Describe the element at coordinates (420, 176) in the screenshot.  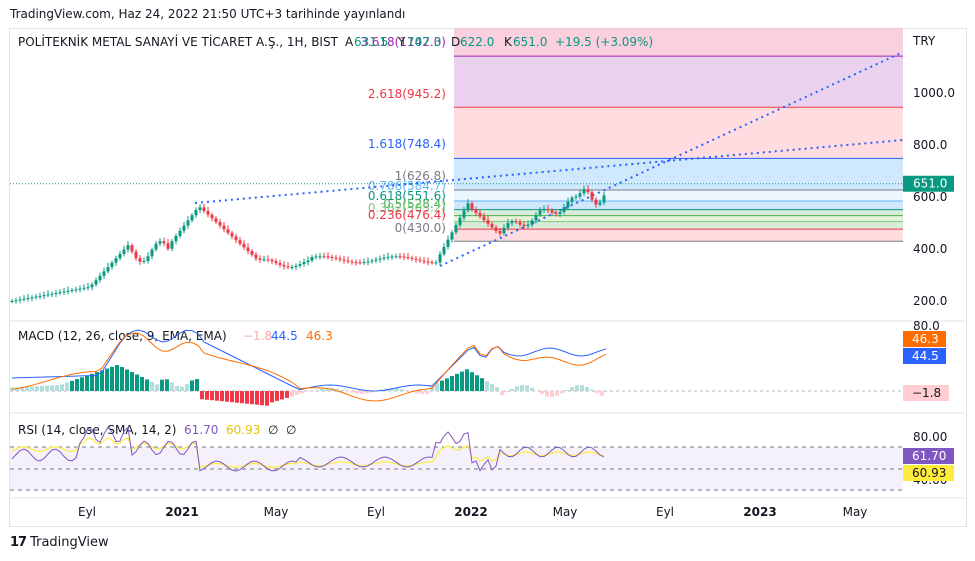
I see `fib-level-label: 1(626.8)` at that location.